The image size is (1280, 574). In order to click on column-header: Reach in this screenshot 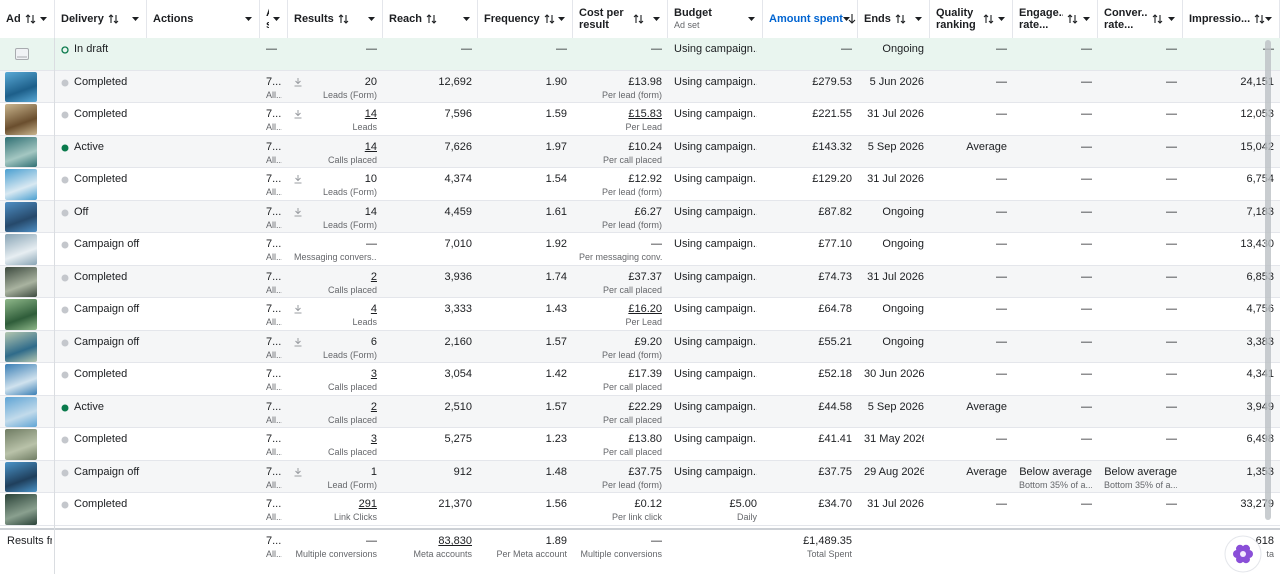, I will do `click(430, 19)`.